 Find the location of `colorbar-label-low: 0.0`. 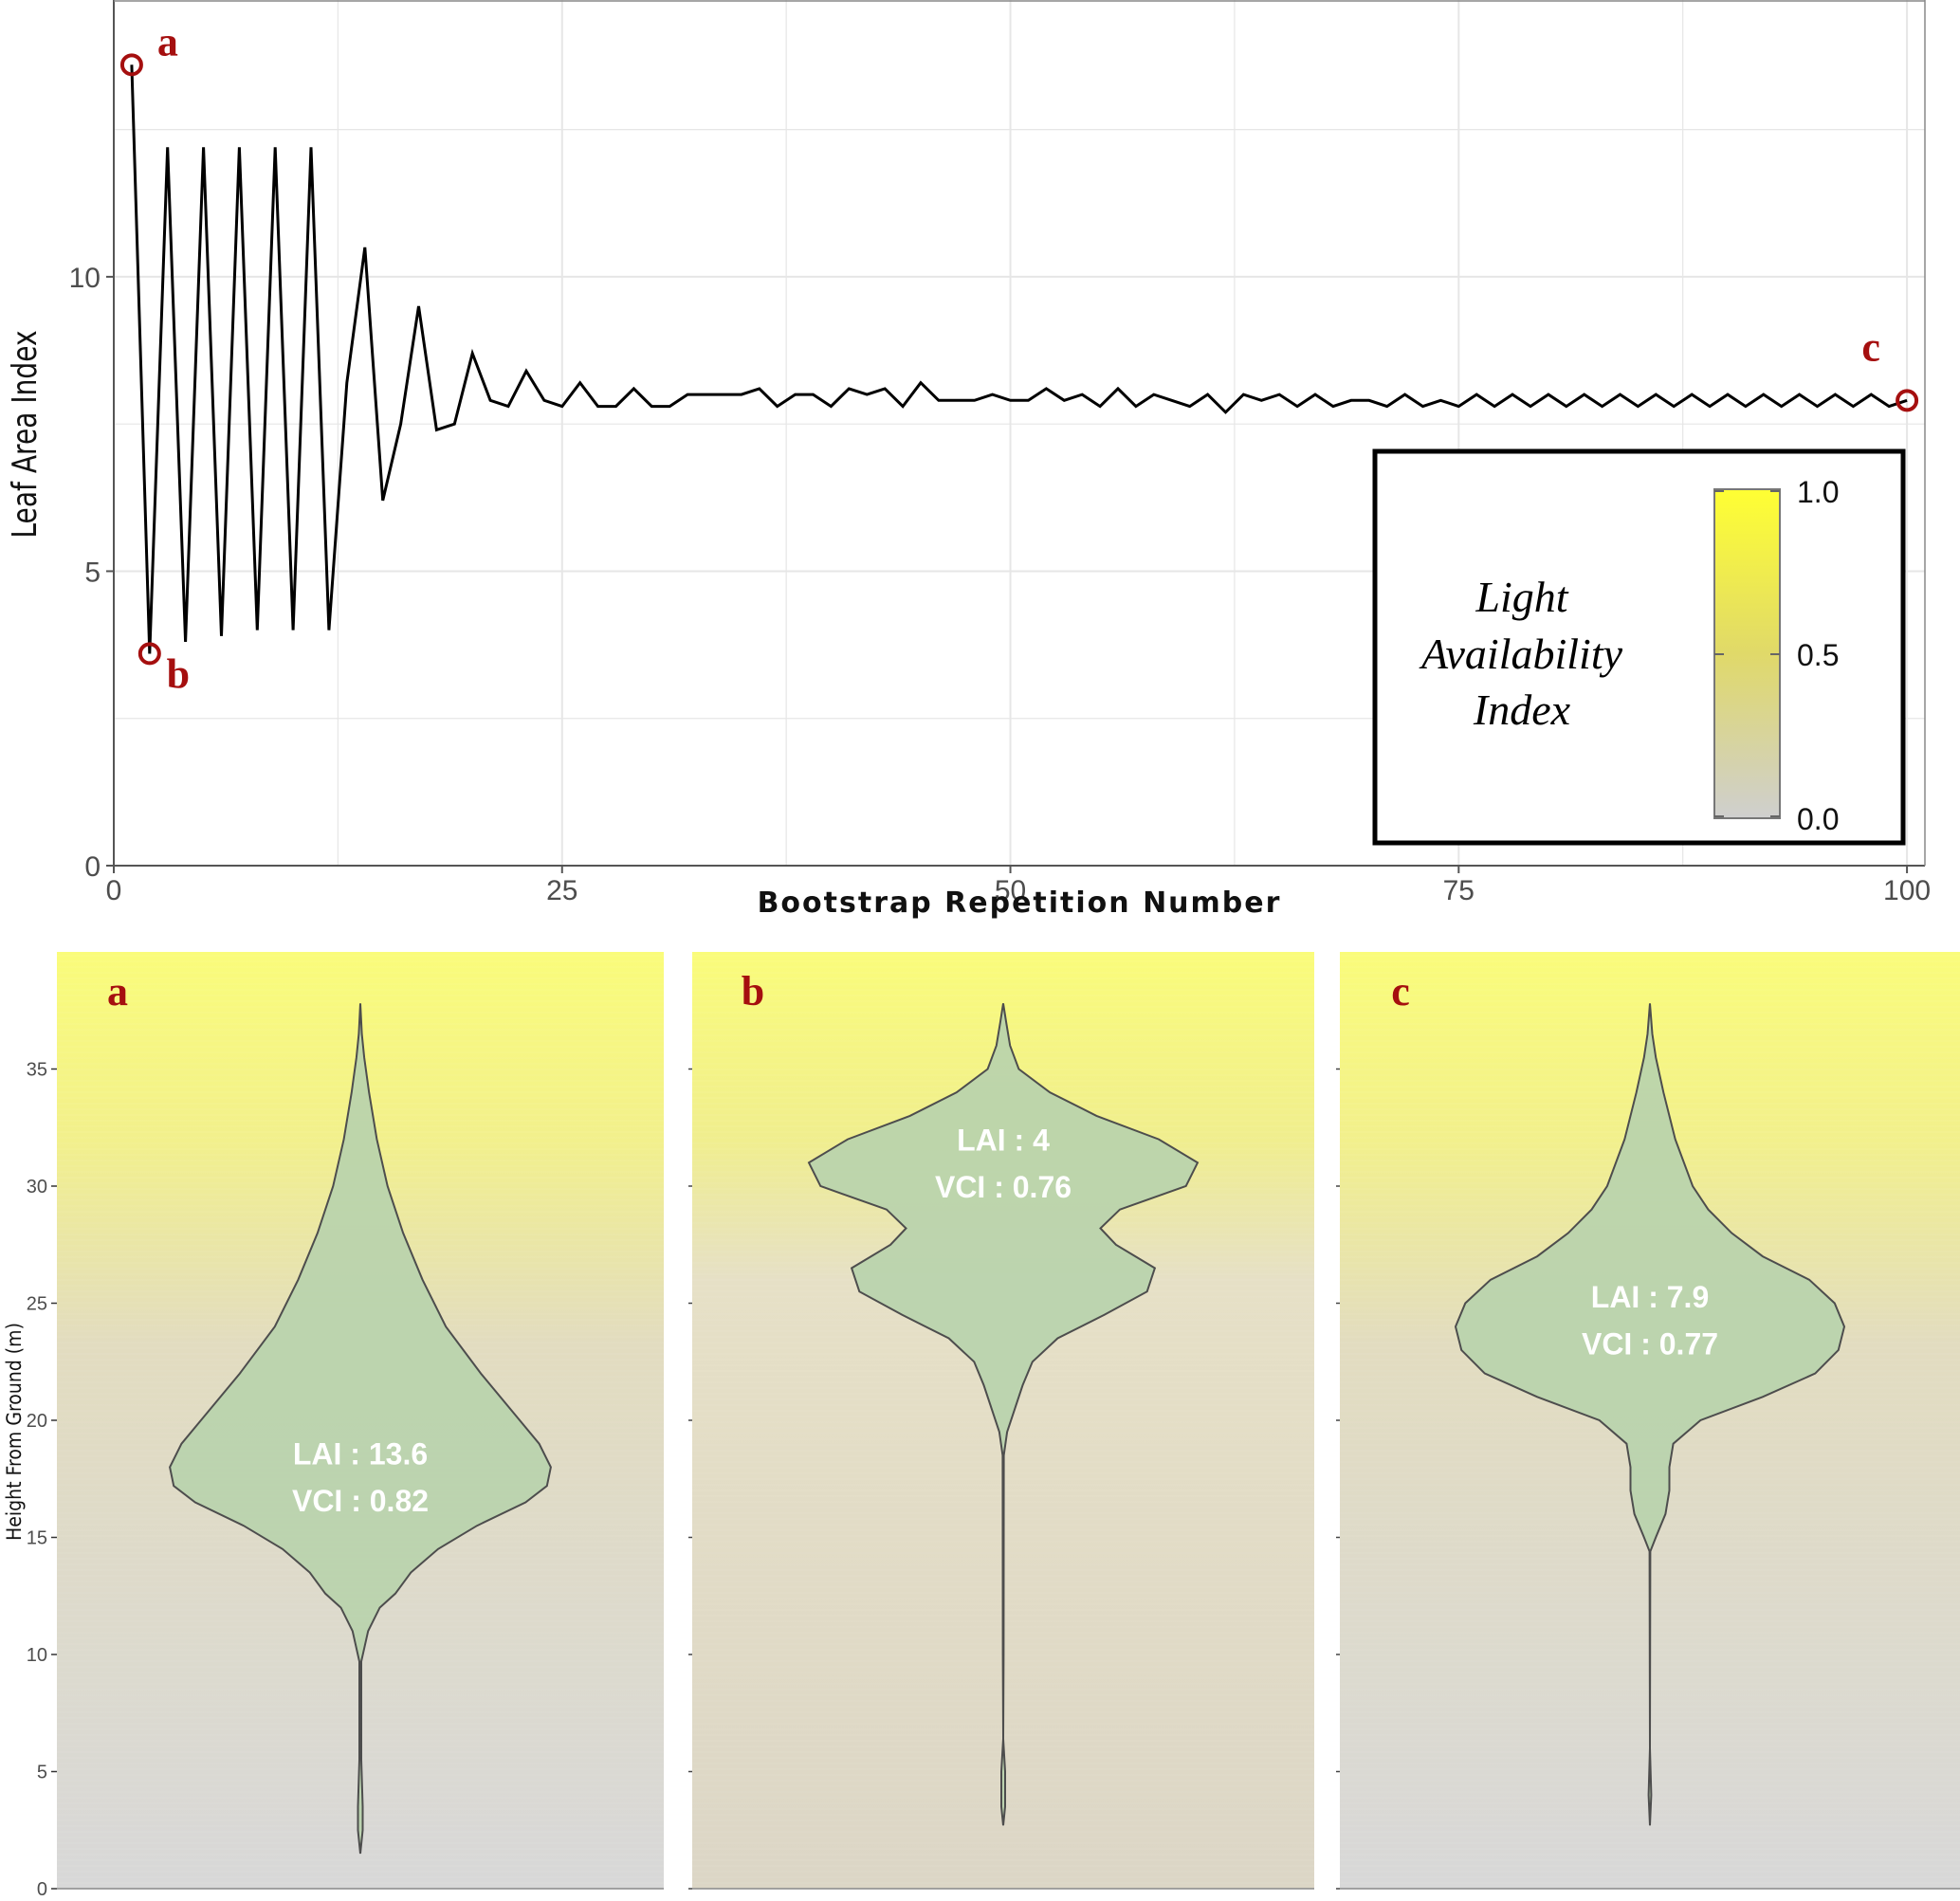

colorbar-label-low: 0.0 is located at coordinates (1818, 819).